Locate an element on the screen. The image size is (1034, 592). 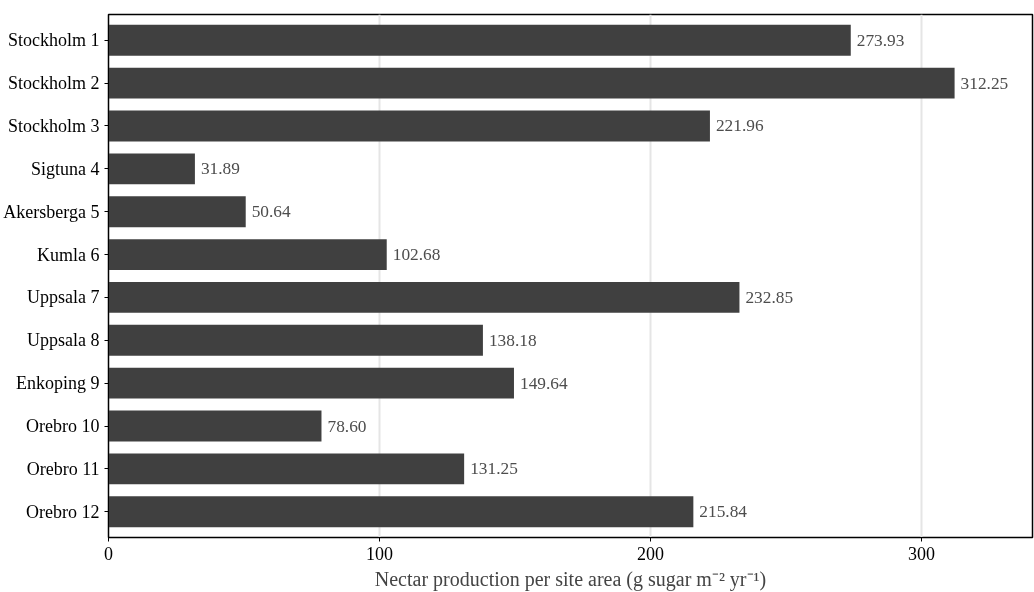
y-tick-label: Orebro 11 is located at coordinates (63, 468).